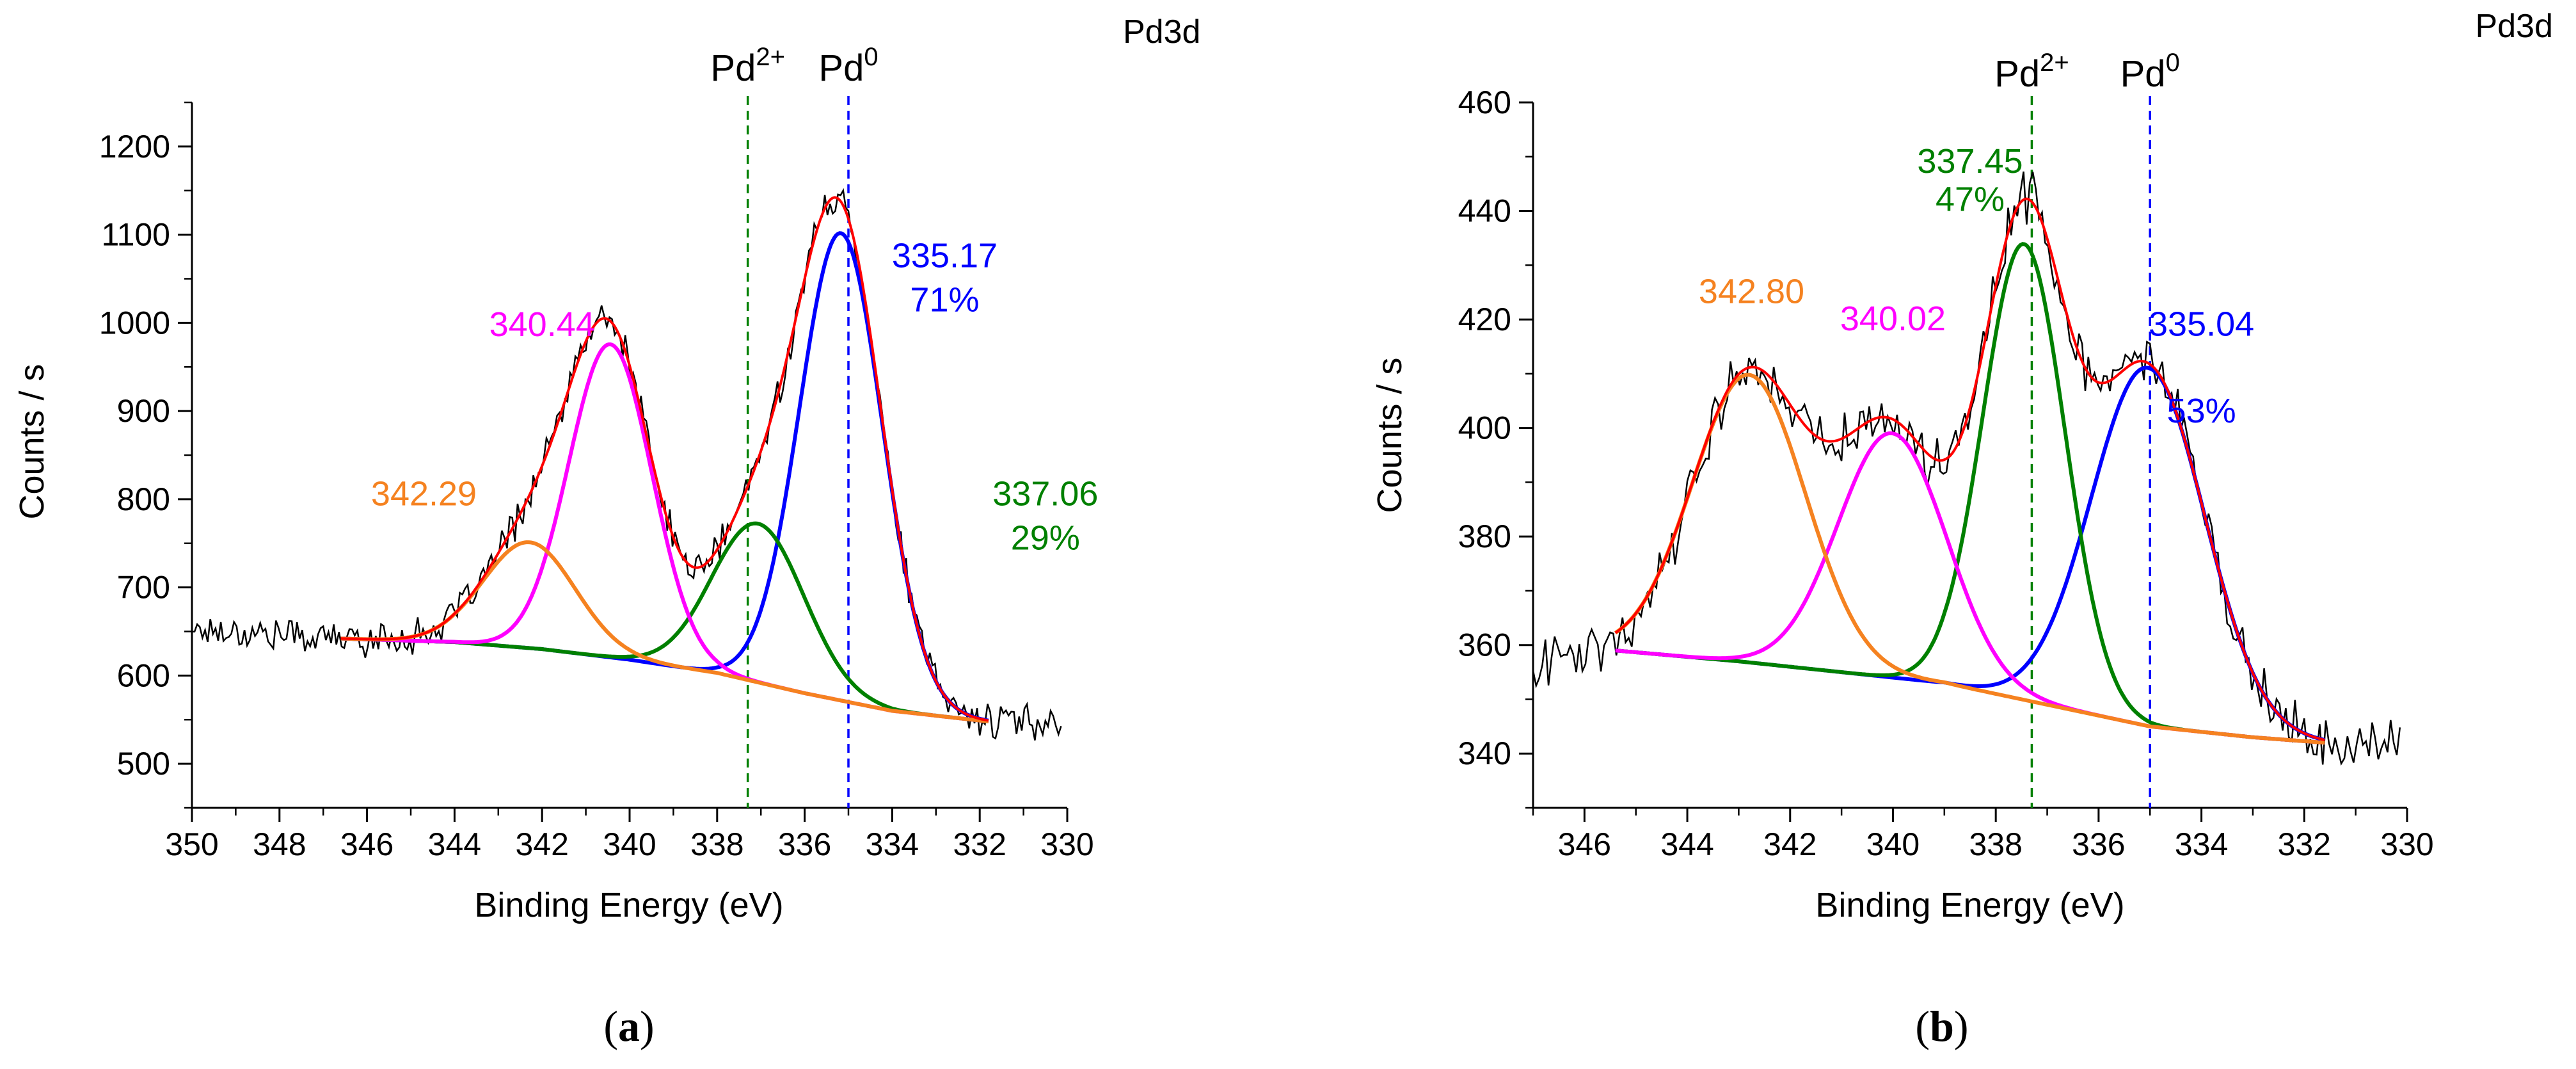 Image resolution: width=2576 pixels, height=1069 pixels. I want to click on panel-b-x-tick-label: 336, so click(2099, 844).